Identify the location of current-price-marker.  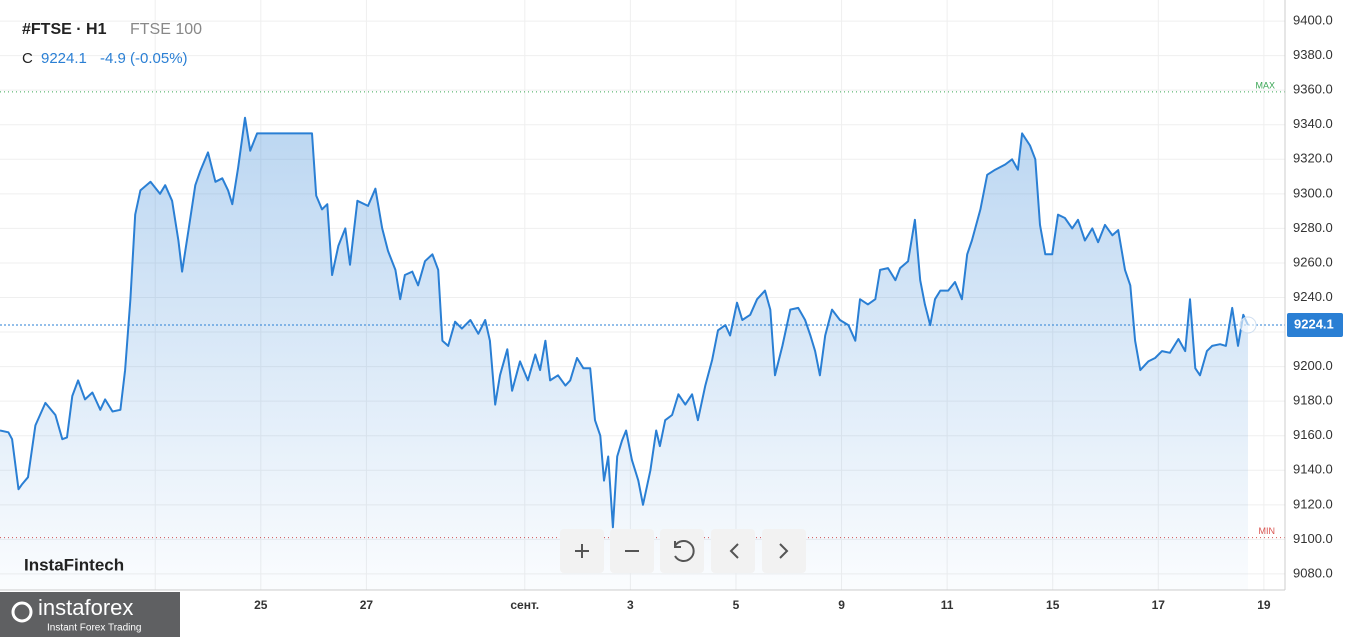
(1248, 325).